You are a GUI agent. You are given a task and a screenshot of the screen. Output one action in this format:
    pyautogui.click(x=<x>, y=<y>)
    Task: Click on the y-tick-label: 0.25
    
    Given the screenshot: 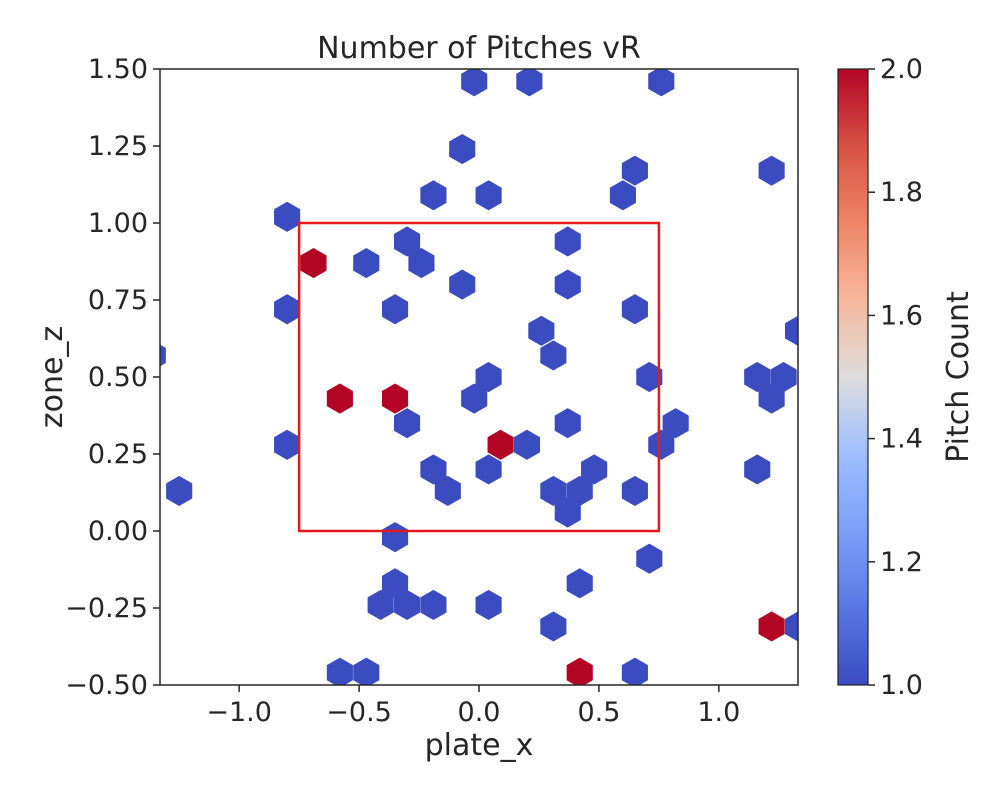 What is the action you would take?
    pyautogui.click(x=118, y=454)
    